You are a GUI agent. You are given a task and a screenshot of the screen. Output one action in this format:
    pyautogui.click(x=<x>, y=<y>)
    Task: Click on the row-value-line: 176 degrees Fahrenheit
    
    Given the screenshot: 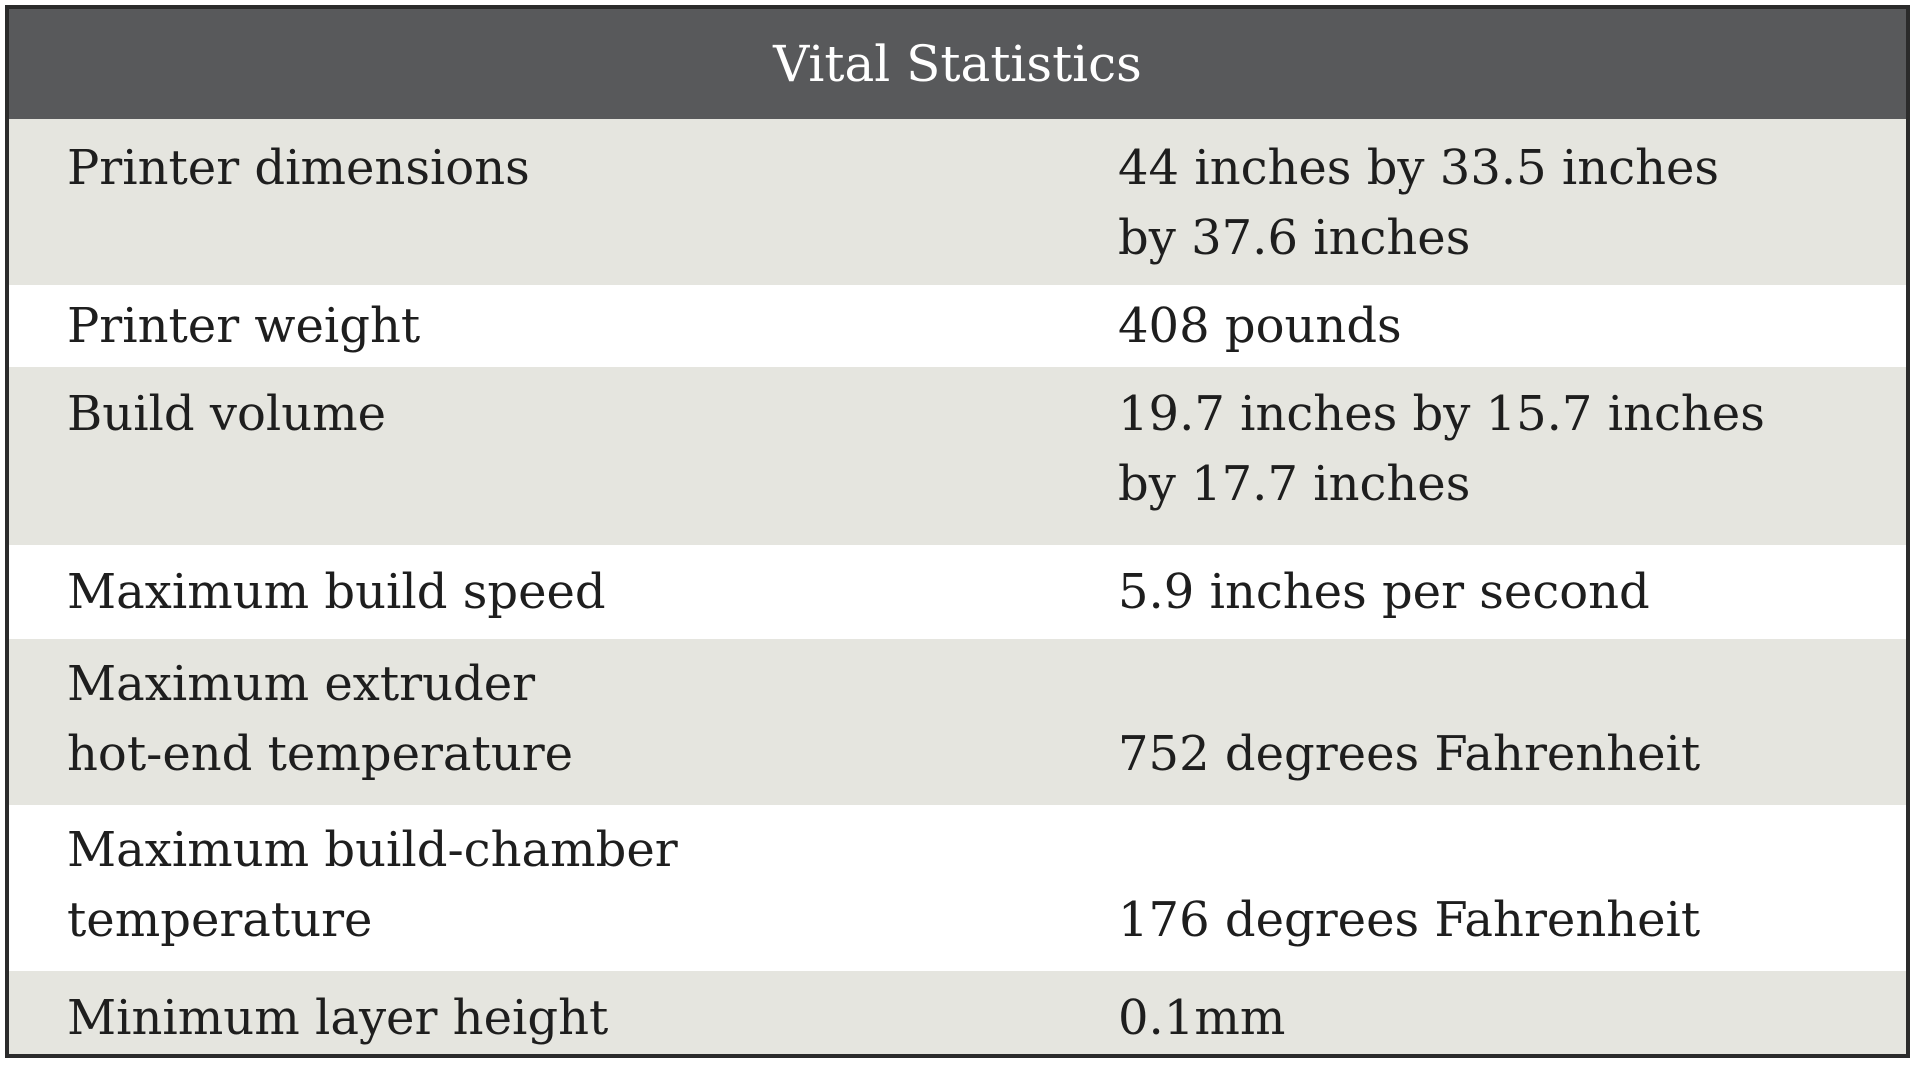 What is the action you would take?
    pyautogui.click(x=1409, y=920)
    